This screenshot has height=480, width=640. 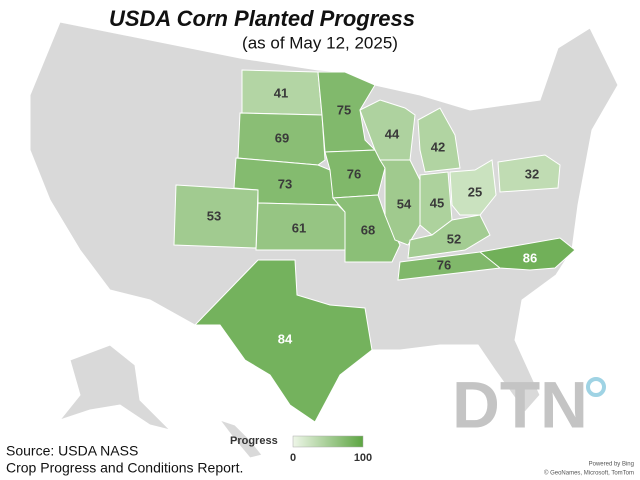 What do you see at coordinates (285, 183) in the screenshot?
I see `state-value: 73` at bounding box center [285, 183].